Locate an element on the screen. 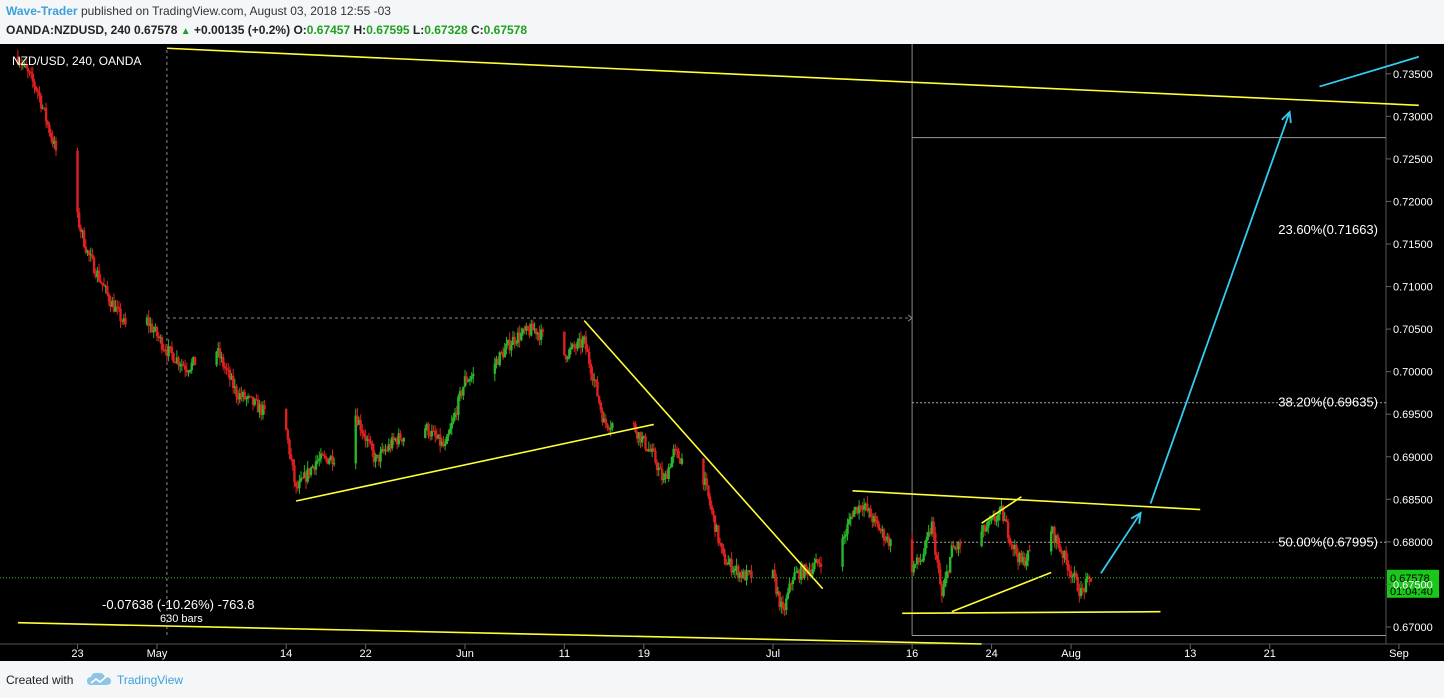  x-tick-label: Jun is located at coordinates (465, 654).